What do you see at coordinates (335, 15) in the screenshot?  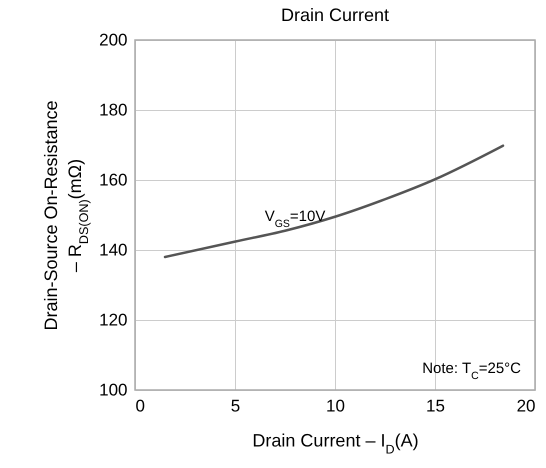 I see `chart-title: Drain Current` at bounding box center [335, 15].